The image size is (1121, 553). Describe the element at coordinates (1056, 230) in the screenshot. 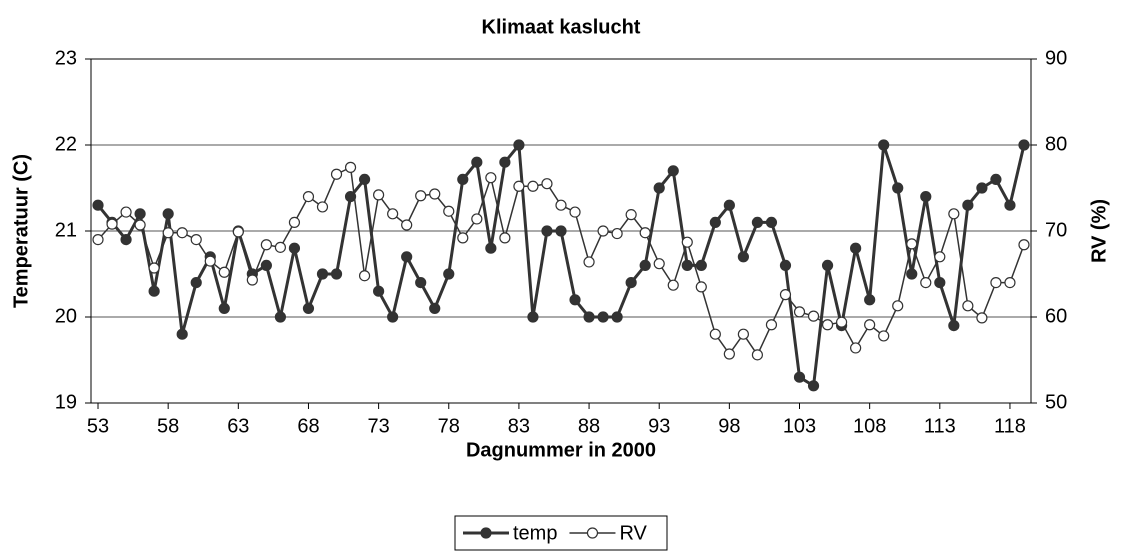

I see `y2-tick-label: 70` at that location.